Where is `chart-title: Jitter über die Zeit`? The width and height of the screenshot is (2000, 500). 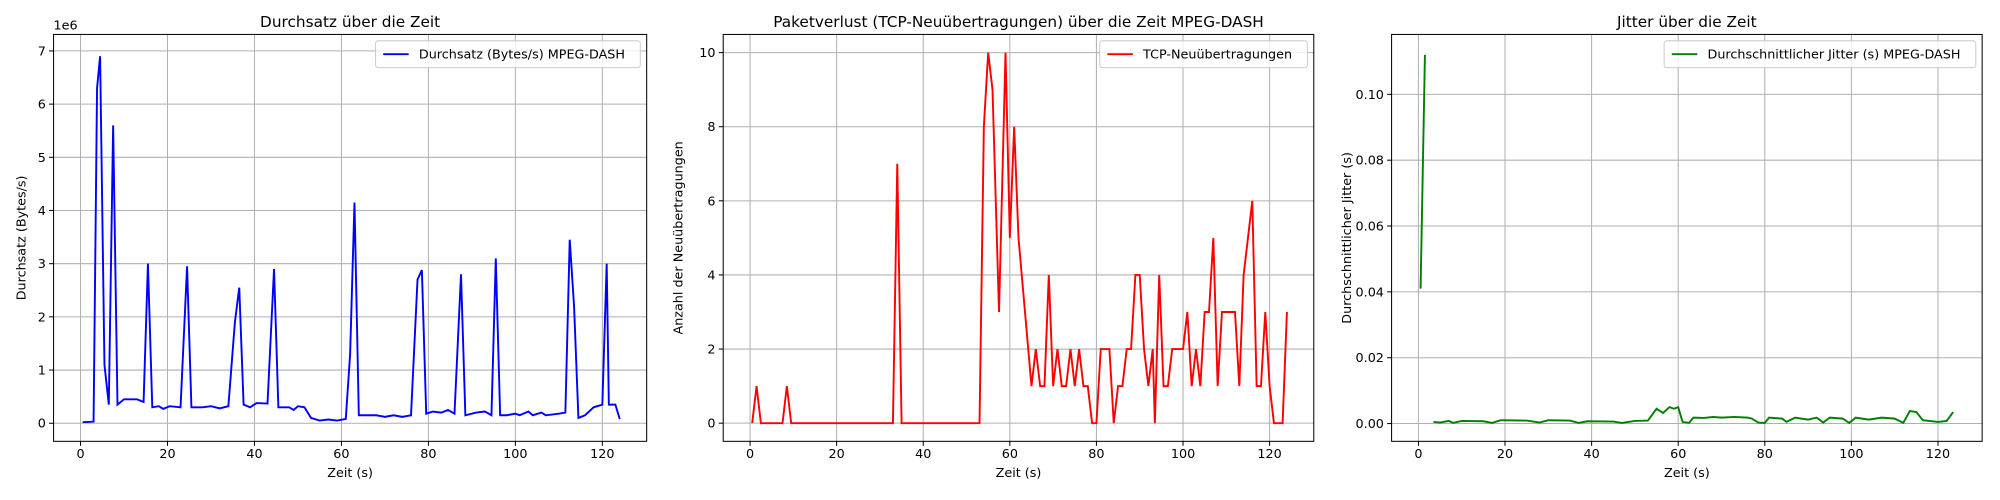
chart-title: Jitter über die Zeit is located at coordinates (1686, 22).